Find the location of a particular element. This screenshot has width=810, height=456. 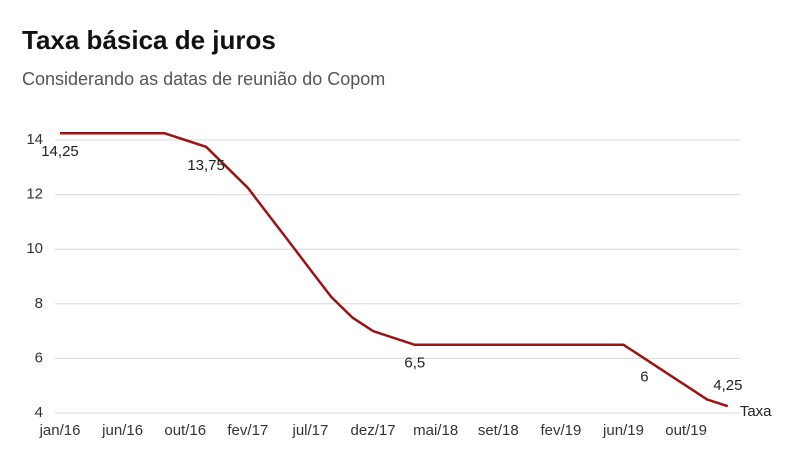

y-tick-label: 10 is located at coordinates (34, 248).